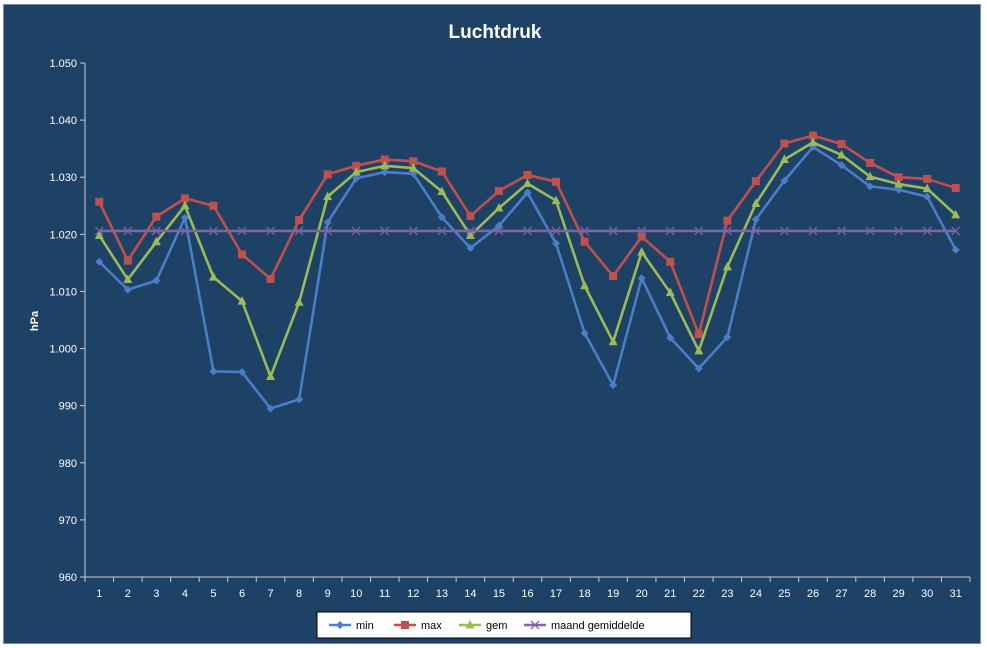  Describe the element at coordinates (504, 625) in the screenshot. I see `legend: min max gem maand gemiddelde` at that location.